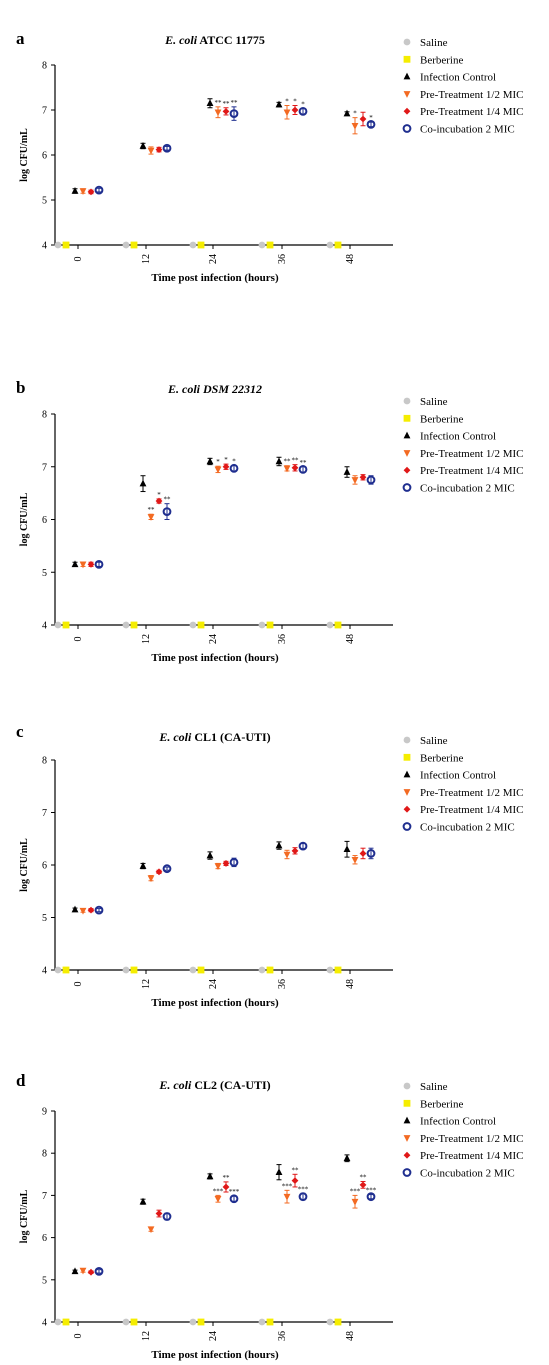 Image resolution: width=549 pixels, height=1365 pixels. Describe the element at coordinates (434, 402) in the screenshot. I see `legend-label: Saline` at that location.